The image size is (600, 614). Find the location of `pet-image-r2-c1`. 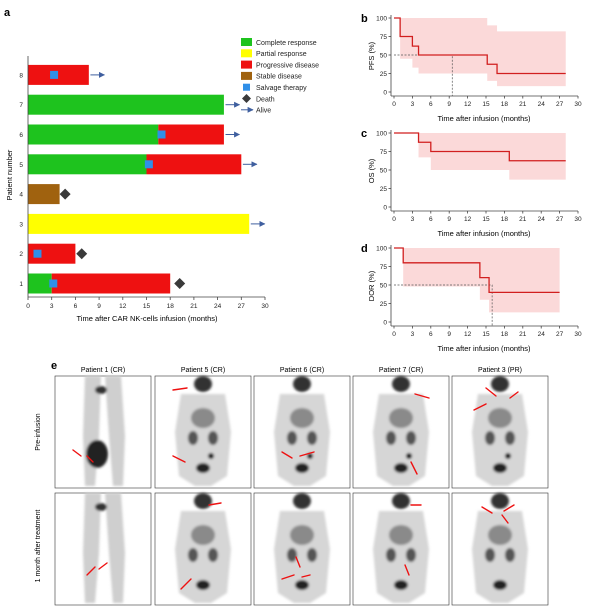

pet-image-r2-c1 is located at coordinates (103, 549).